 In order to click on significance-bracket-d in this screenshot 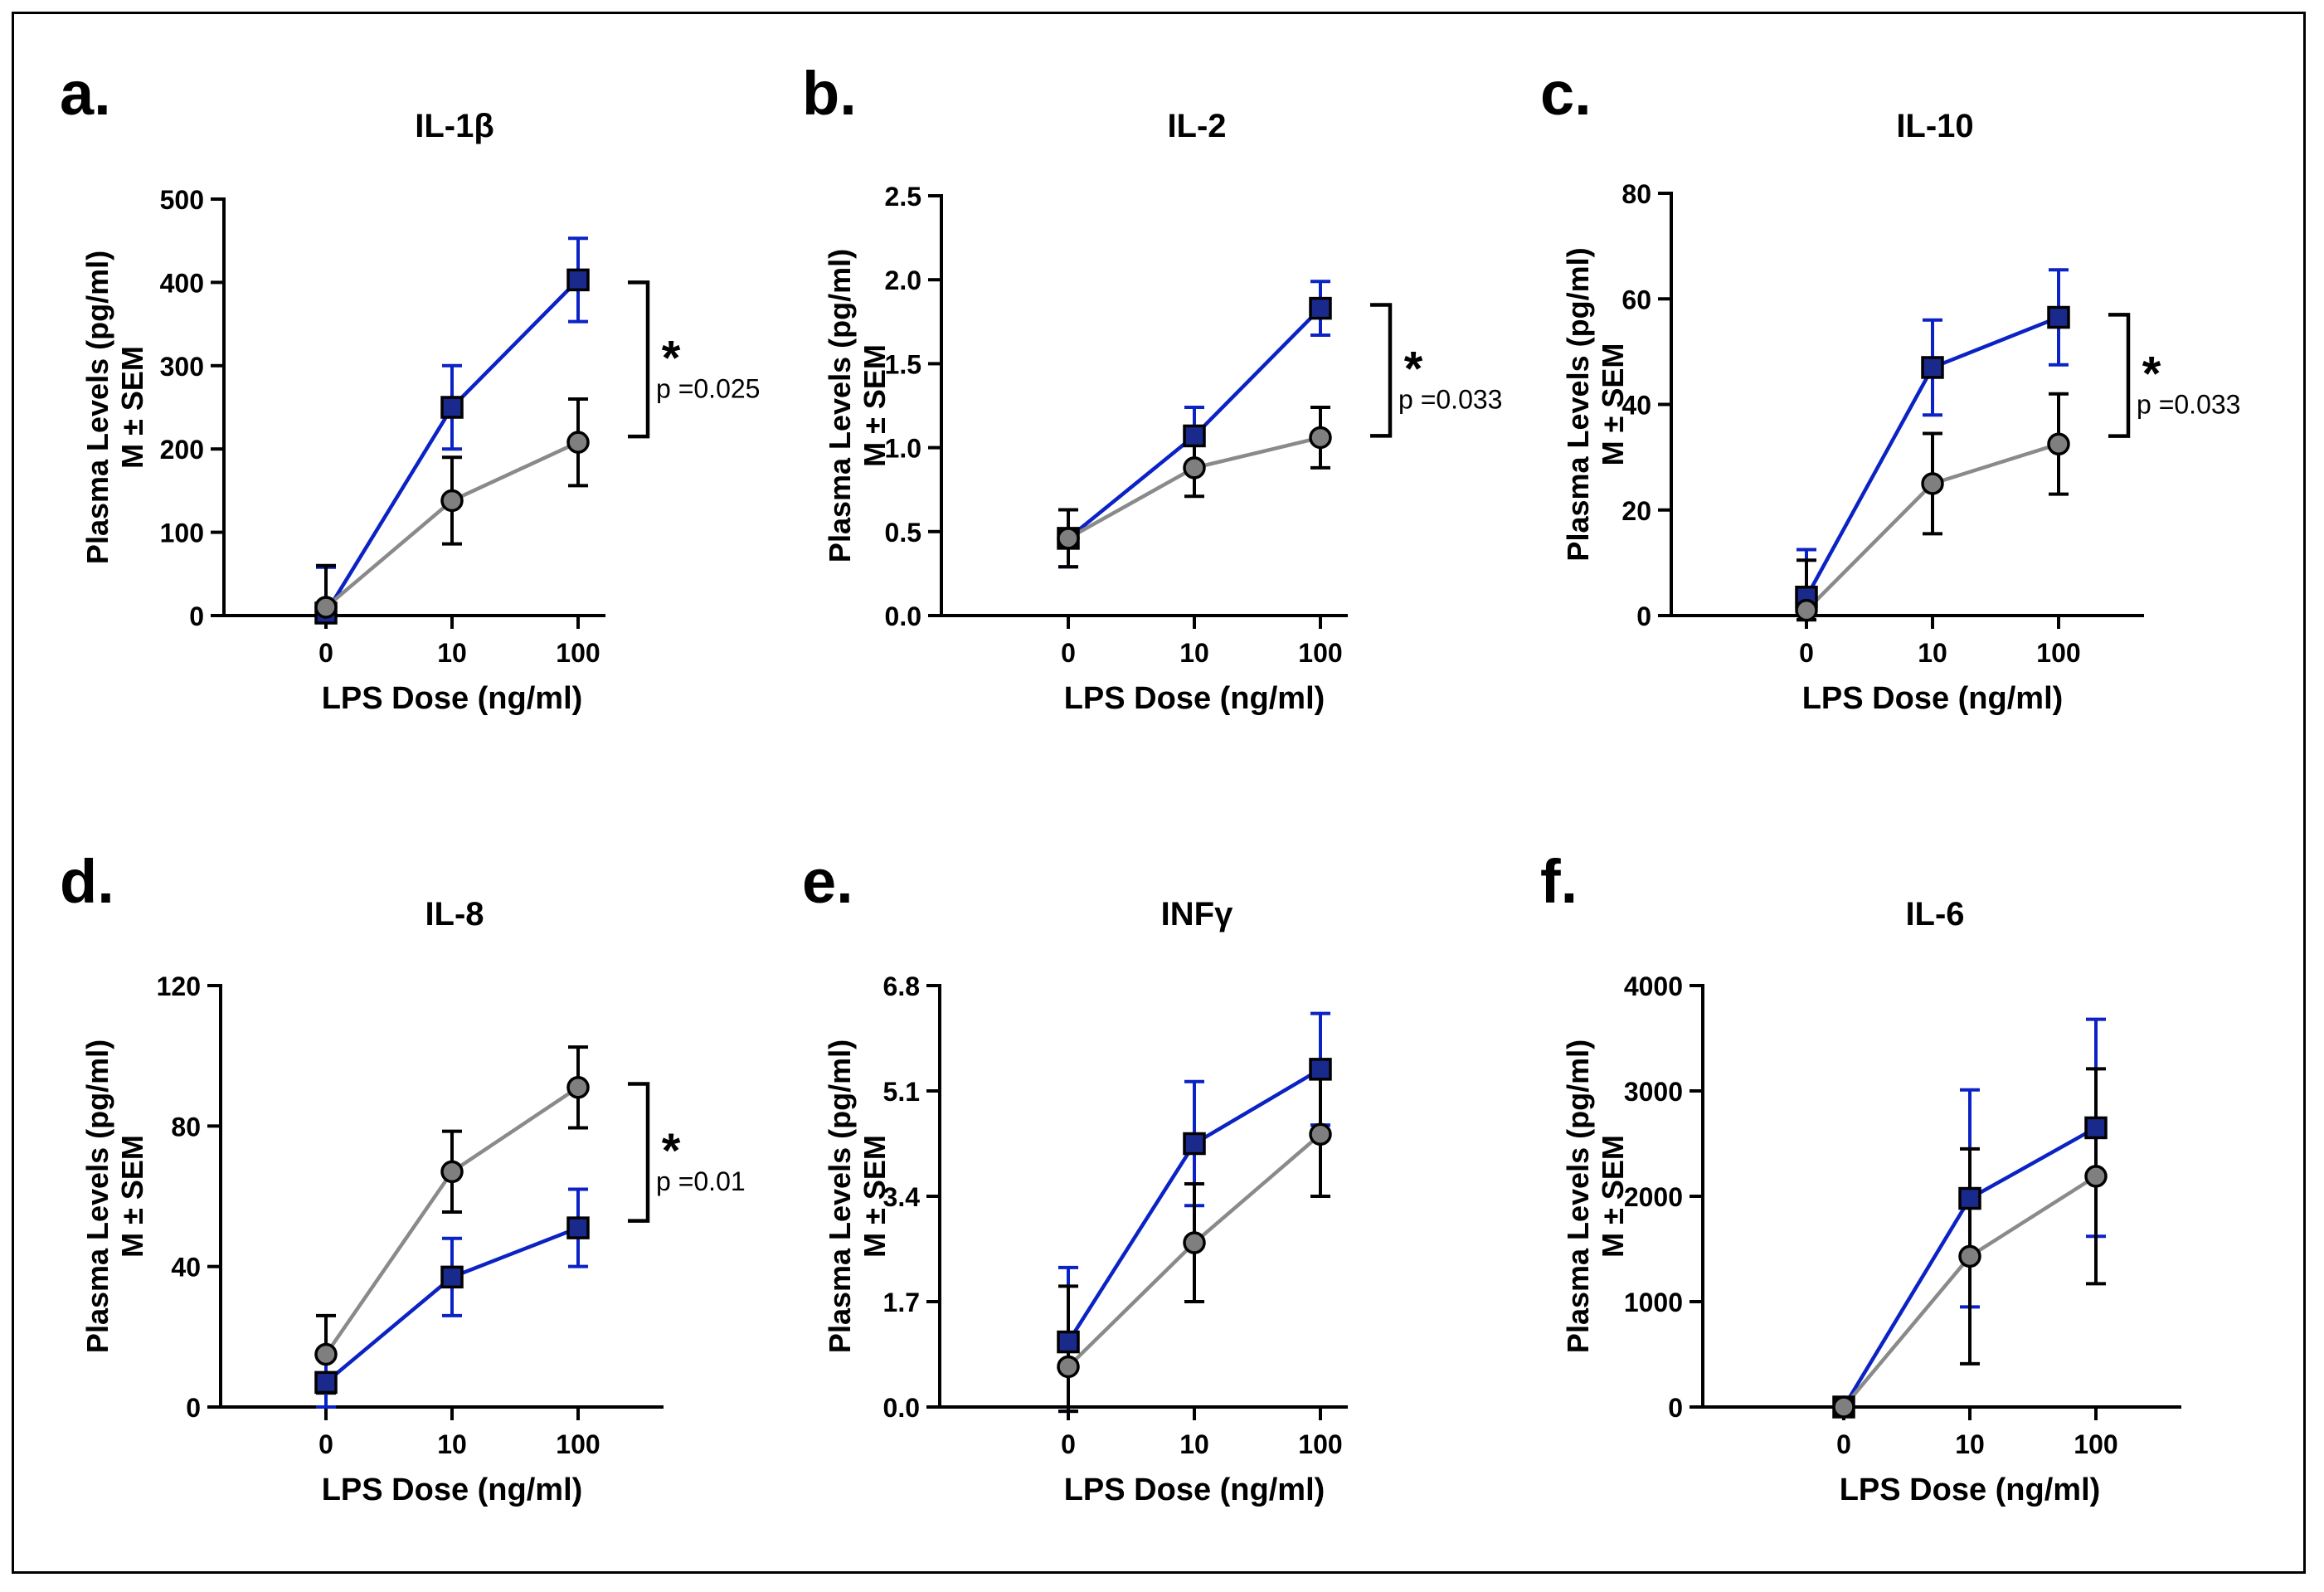, I will do `click(639, 1152)`.